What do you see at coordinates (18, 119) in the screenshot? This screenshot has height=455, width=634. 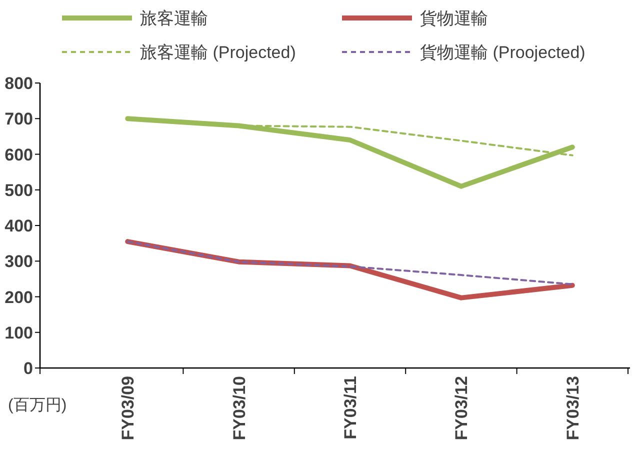 I see `y-tick-label: 700` at bounding box center [18, 119].